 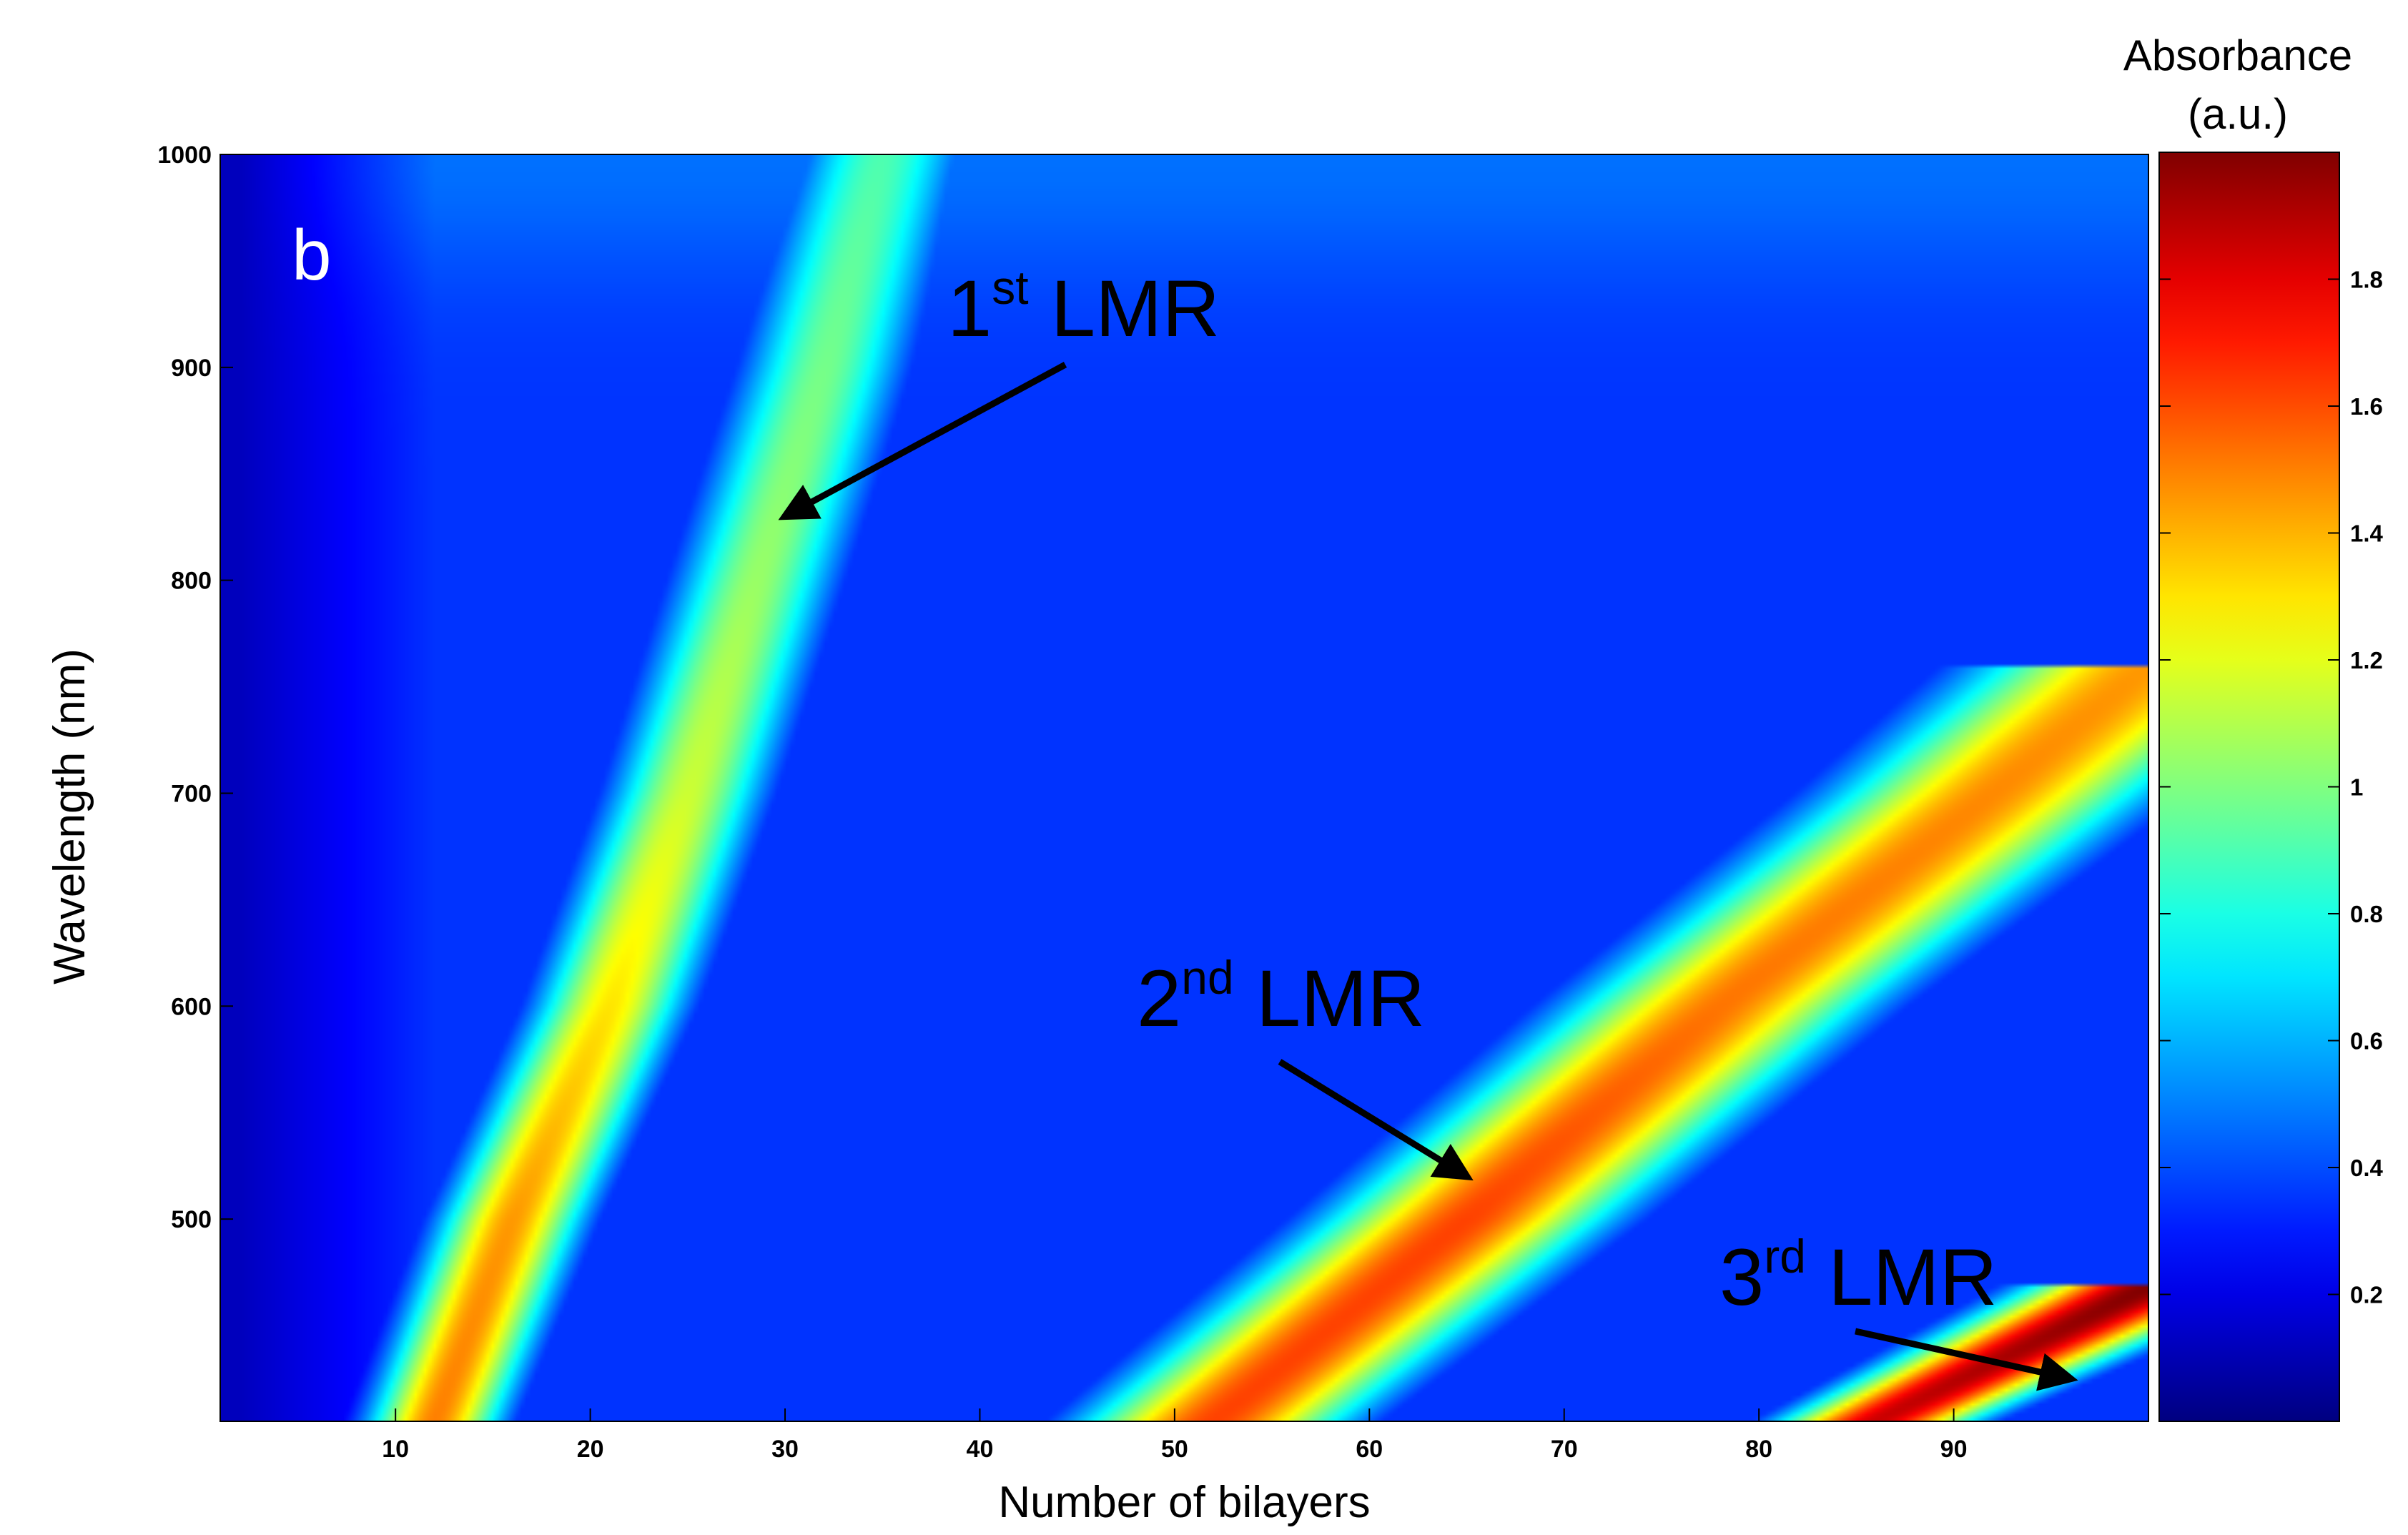 What do you see at coordinates (2366, 406) in the screenshot?
I see `colorbar-tick-label: 1.6` at bounding box center [2366, 406].